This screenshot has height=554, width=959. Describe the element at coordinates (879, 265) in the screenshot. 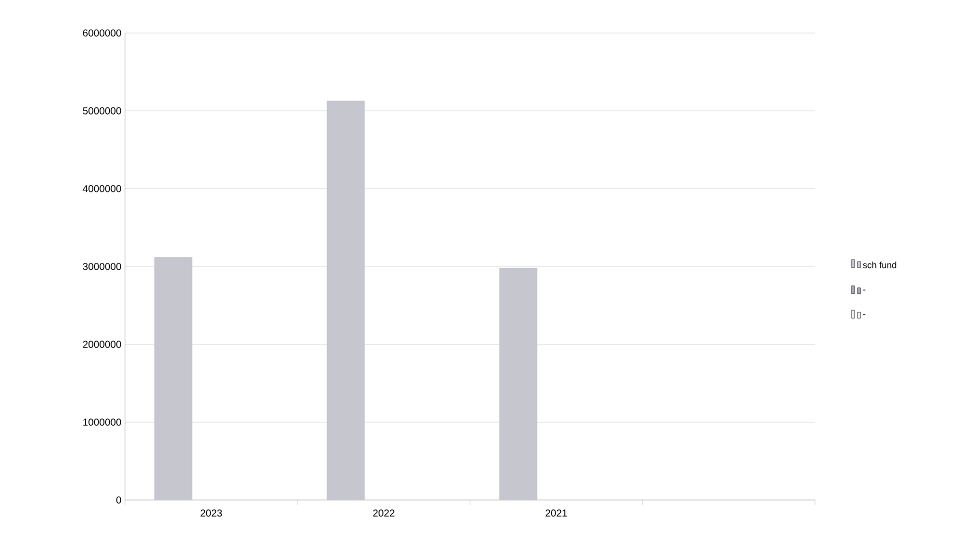

I see `legend-label: sch fund` at that location.